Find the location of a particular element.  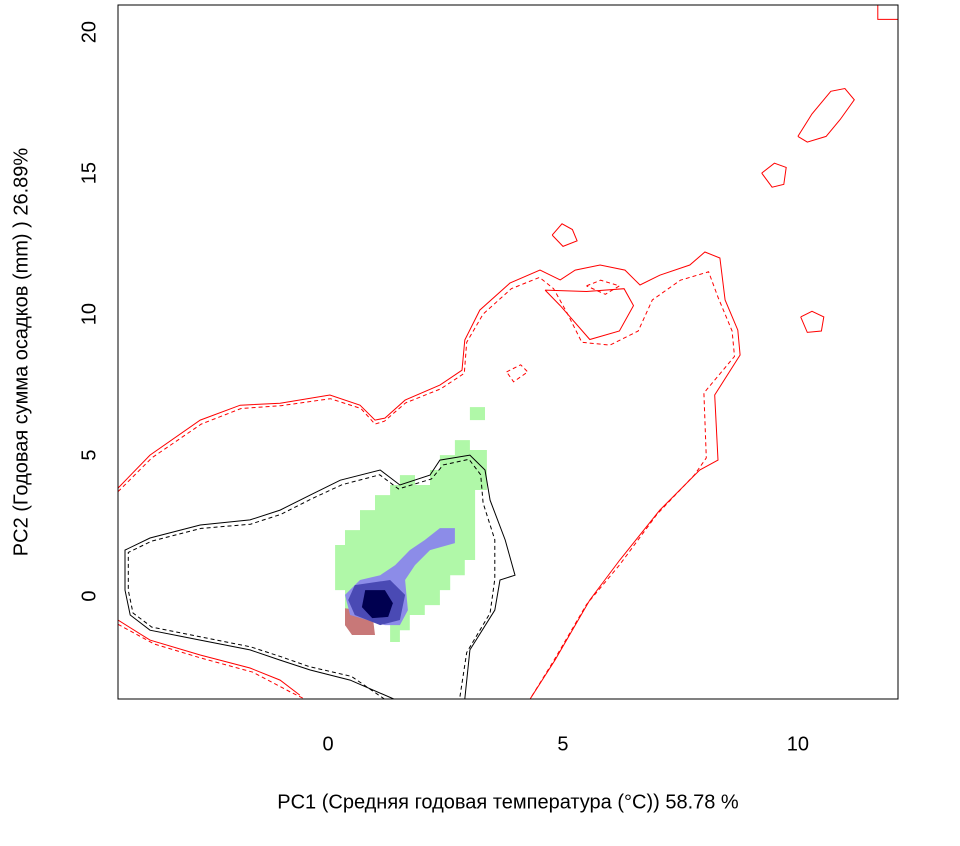

x-tick-label: 0 is located at coordinates (327, 744).